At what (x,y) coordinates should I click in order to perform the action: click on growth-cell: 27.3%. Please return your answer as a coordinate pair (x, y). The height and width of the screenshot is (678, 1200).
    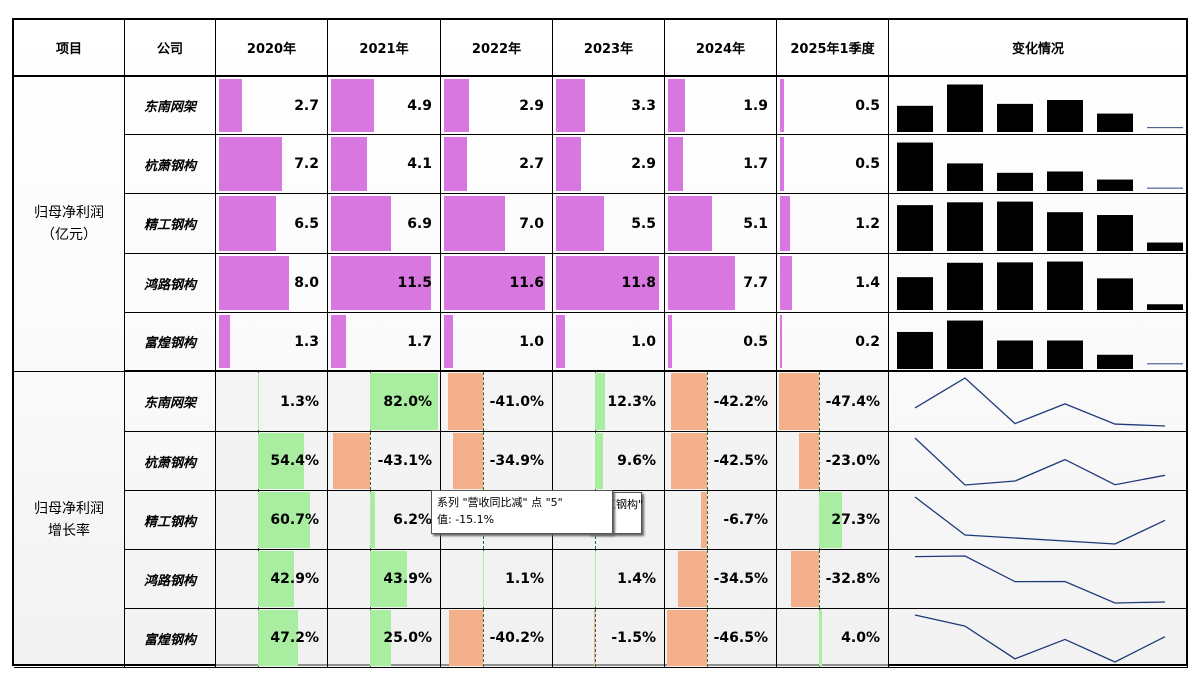
    Looking at the image, I should click on (833, 520).